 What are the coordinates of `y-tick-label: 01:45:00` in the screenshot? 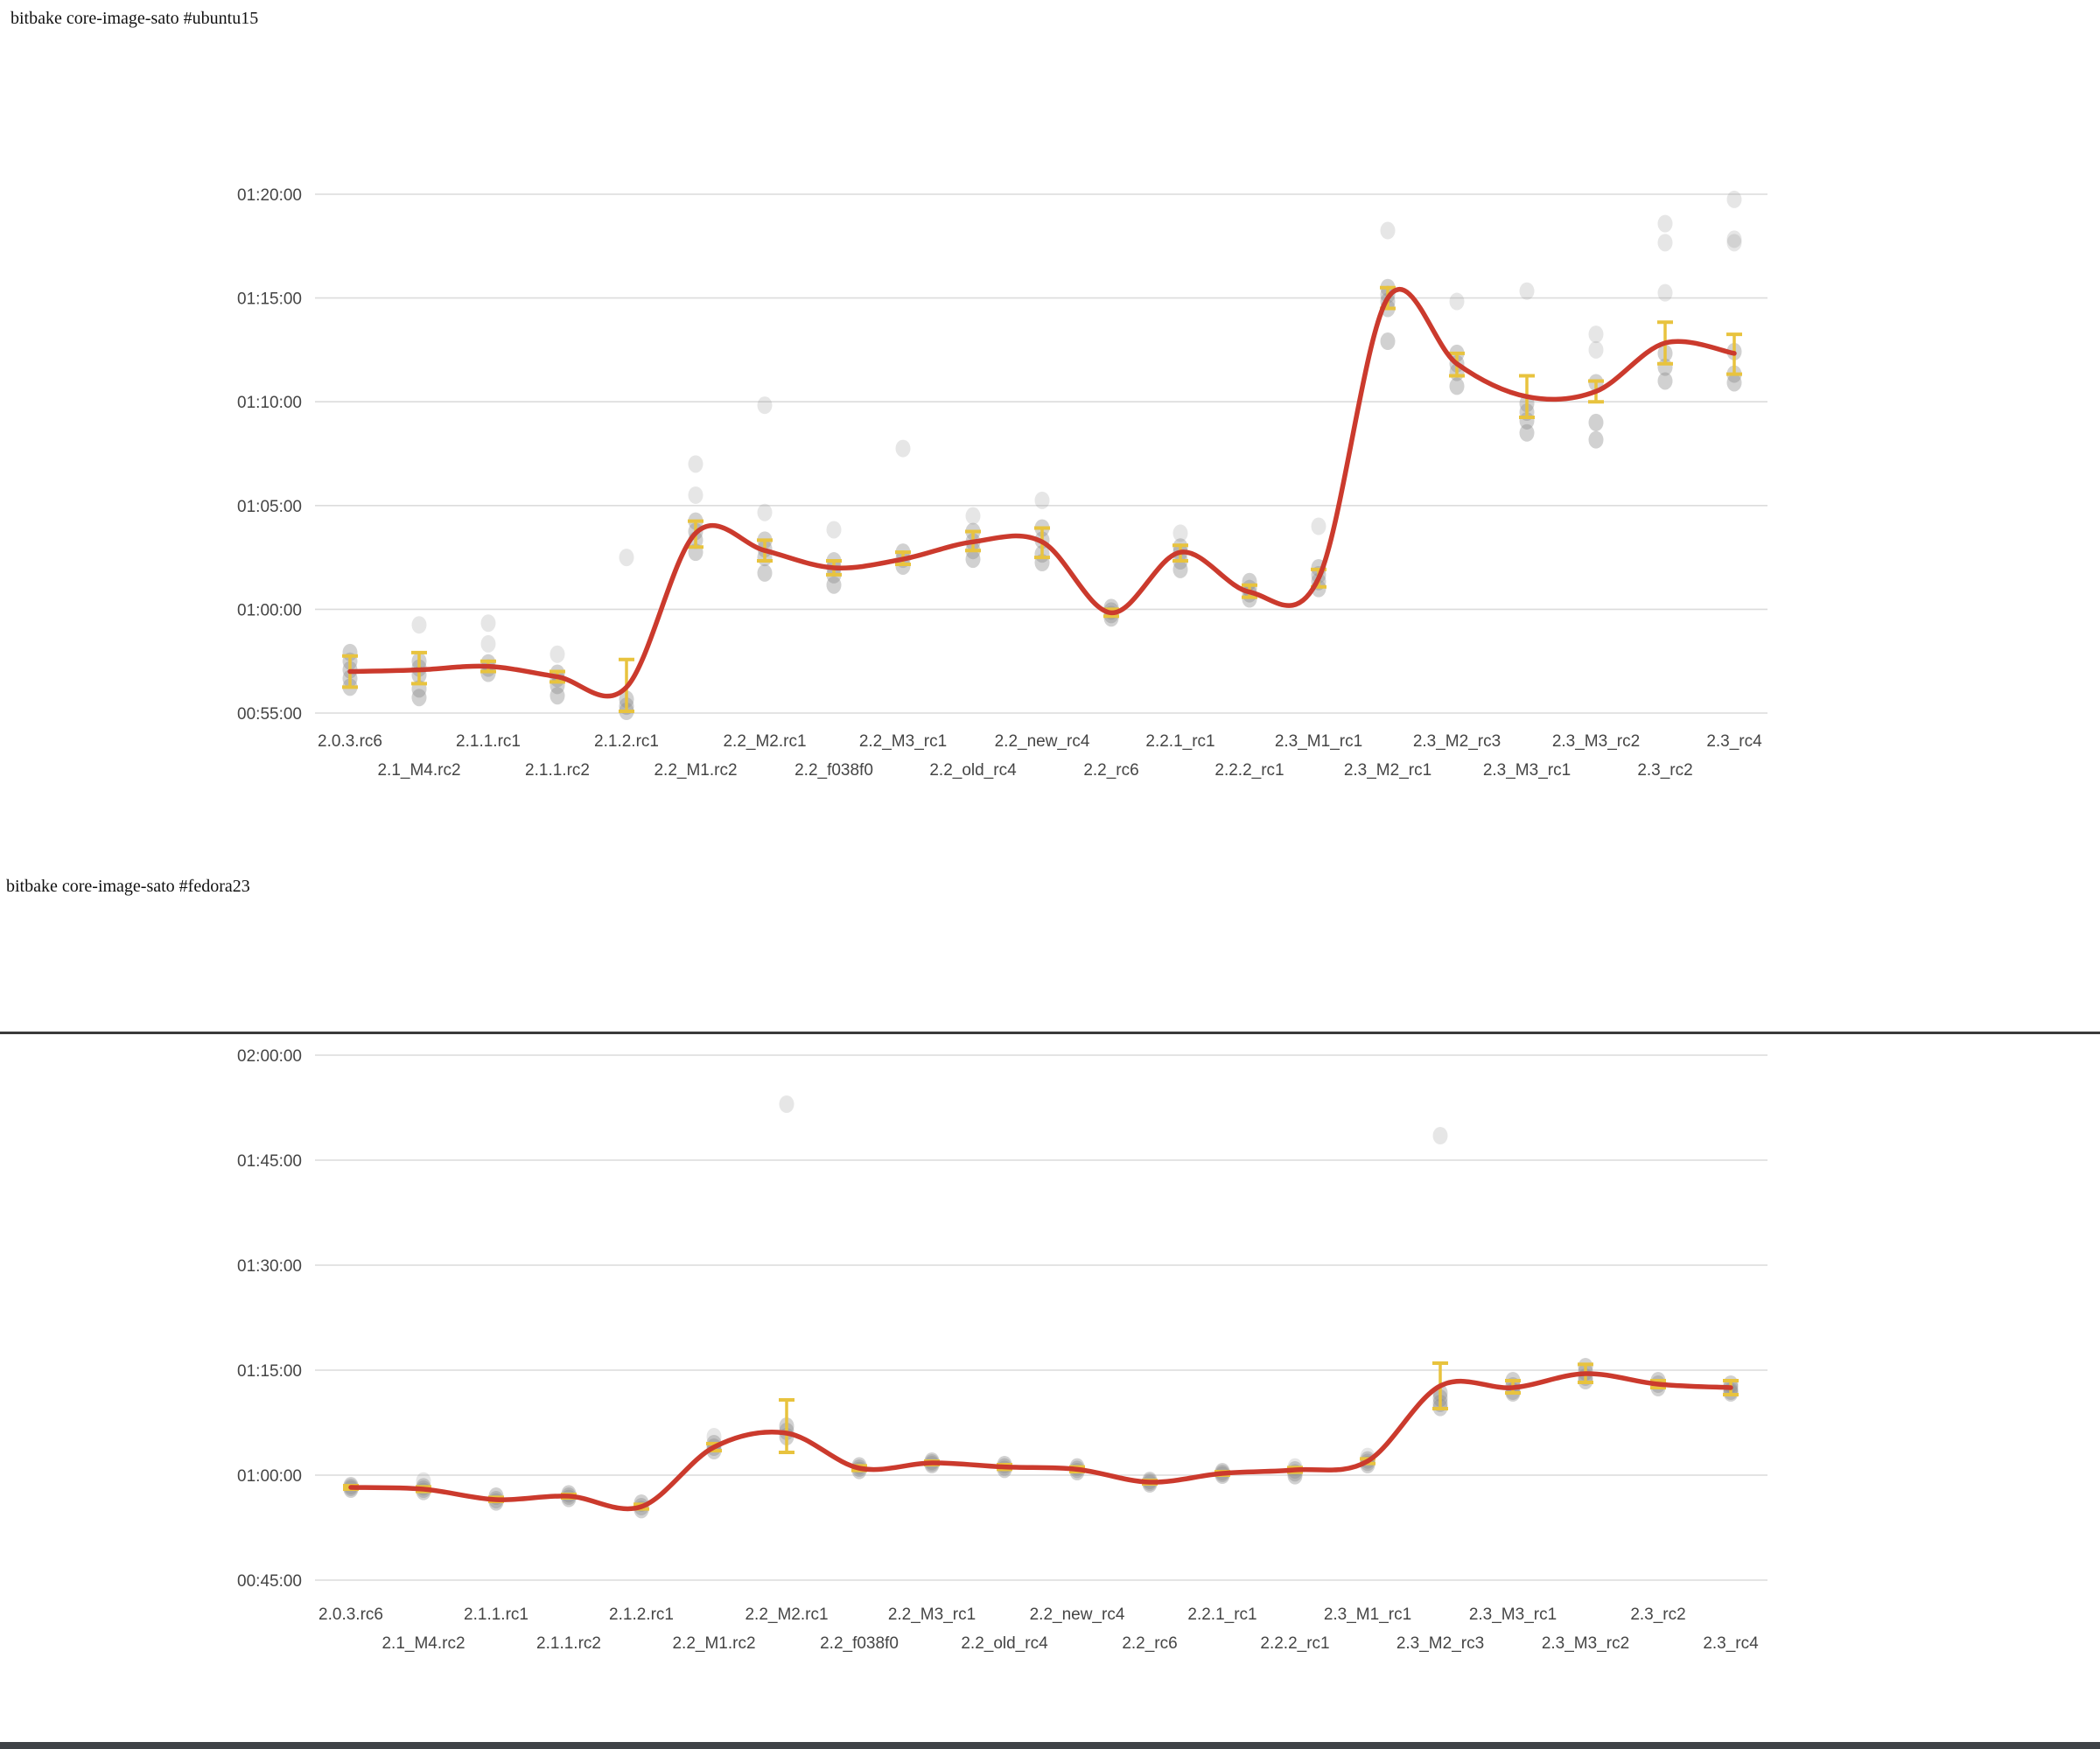 It's located at (269, 1161).